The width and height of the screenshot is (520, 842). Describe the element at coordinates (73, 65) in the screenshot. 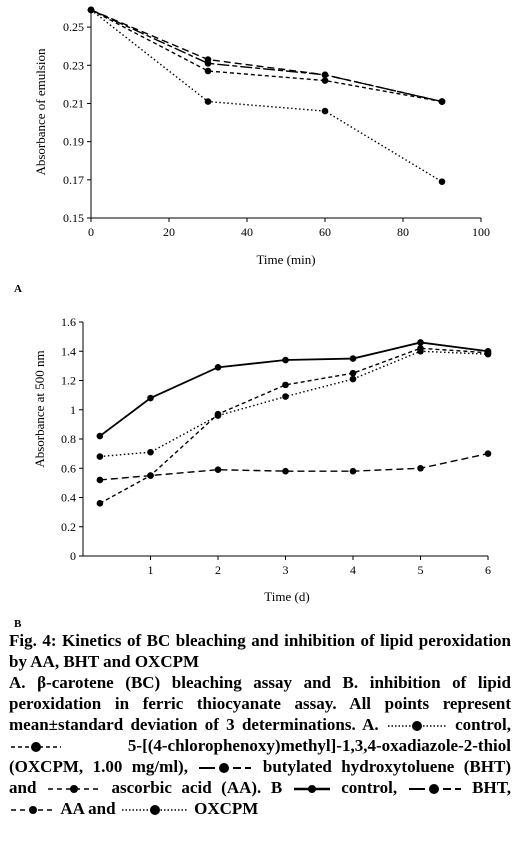

I see `y-tick-label: 0.23` at that location.